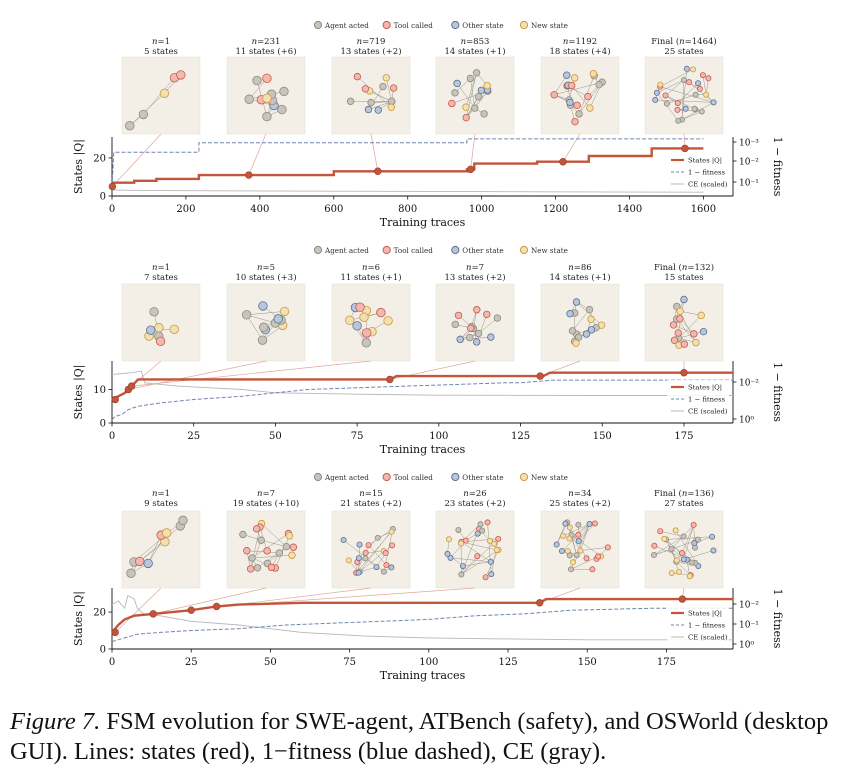 The image size is (849, 783). Describe the element at coordinates (579, 503) in the screenshot. I see `snapshot-states-label: 25 states (+2)` at that location.